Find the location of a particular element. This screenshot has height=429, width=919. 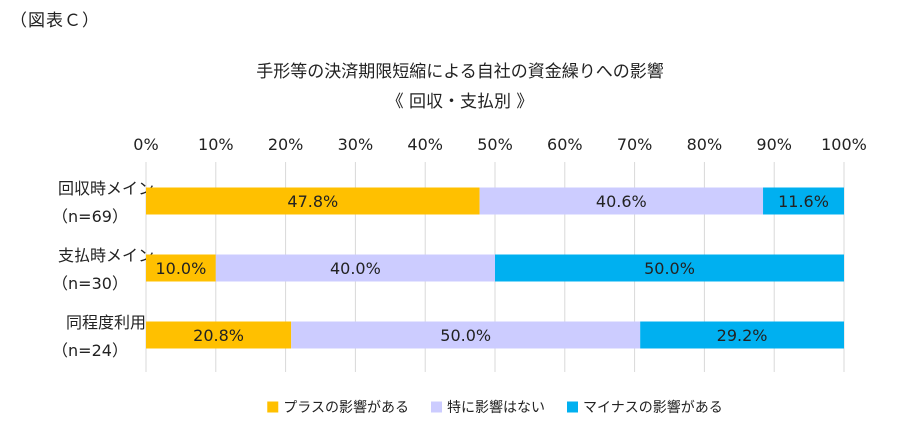

bar-data-label: 40.0% is located at coordinates (355, 268).